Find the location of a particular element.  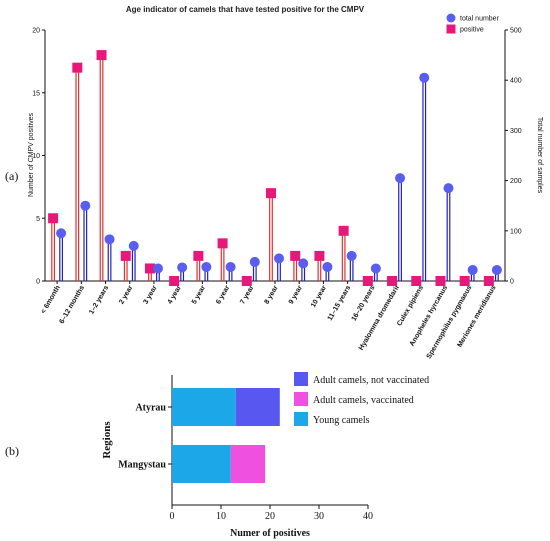

panel-label-a: (a) is located at coordinates (11, 176).